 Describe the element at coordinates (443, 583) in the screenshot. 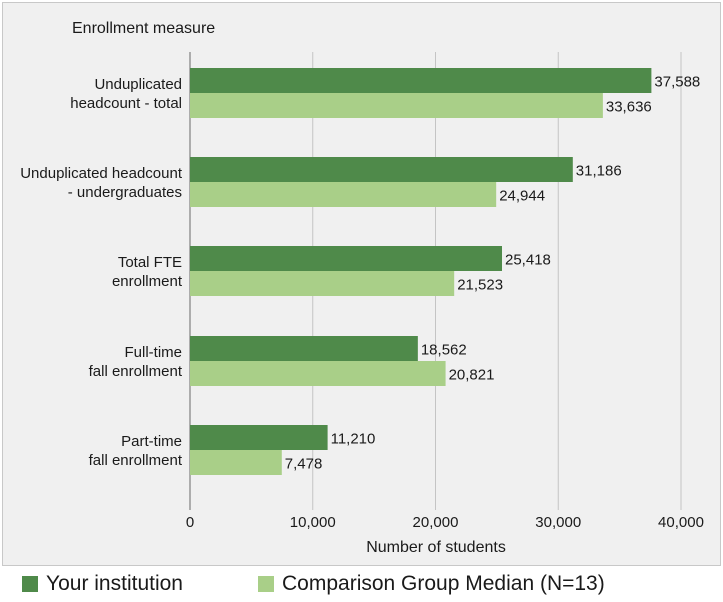

I see `legend-label-comparison-group: Comparison Group Median (N=13)` at that location.